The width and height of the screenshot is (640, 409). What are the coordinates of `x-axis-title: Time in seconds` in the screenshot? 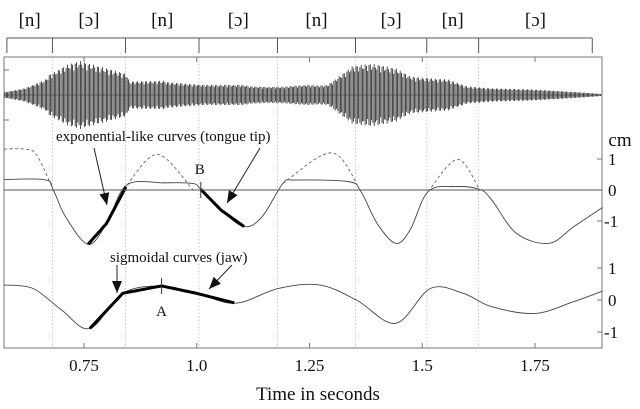 It's located at (318, 394).